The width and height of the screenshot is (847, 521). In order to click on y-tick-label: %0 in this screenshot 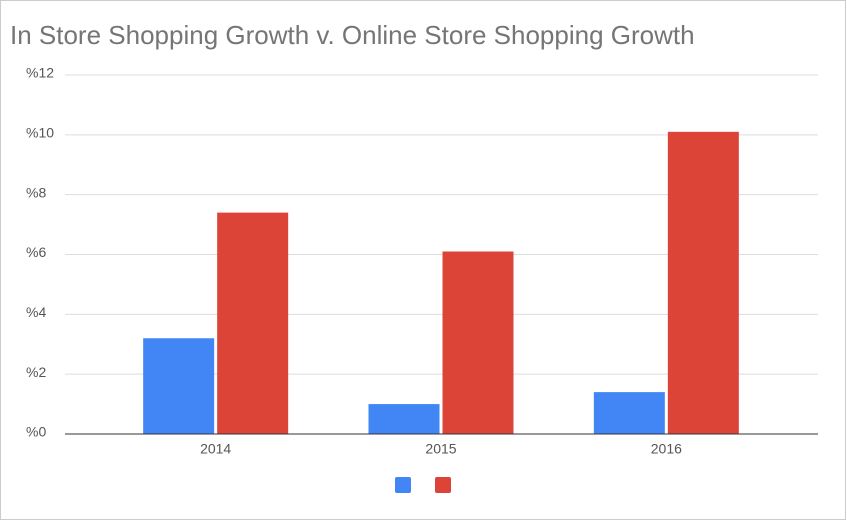, I will do `click(36, 432)`.